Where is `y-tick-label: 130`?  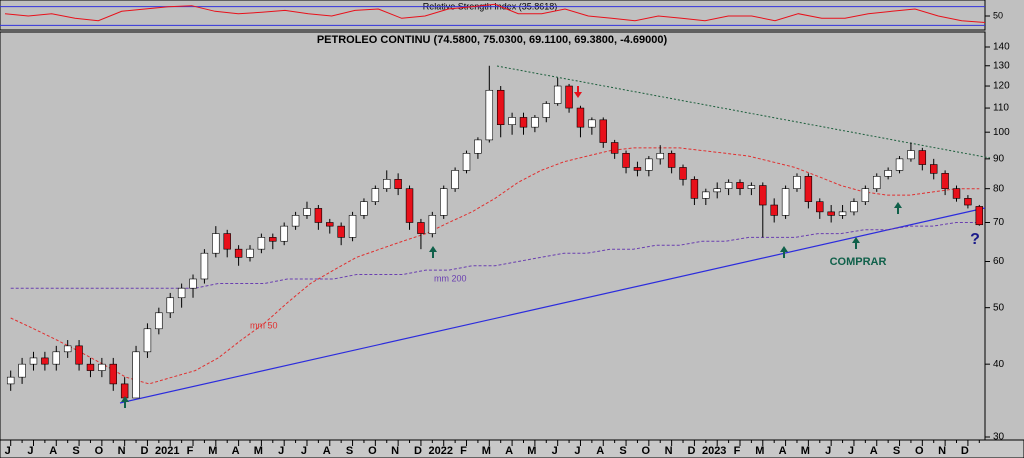
y-tick-label: 130 is located at coordinates (1001, 65).